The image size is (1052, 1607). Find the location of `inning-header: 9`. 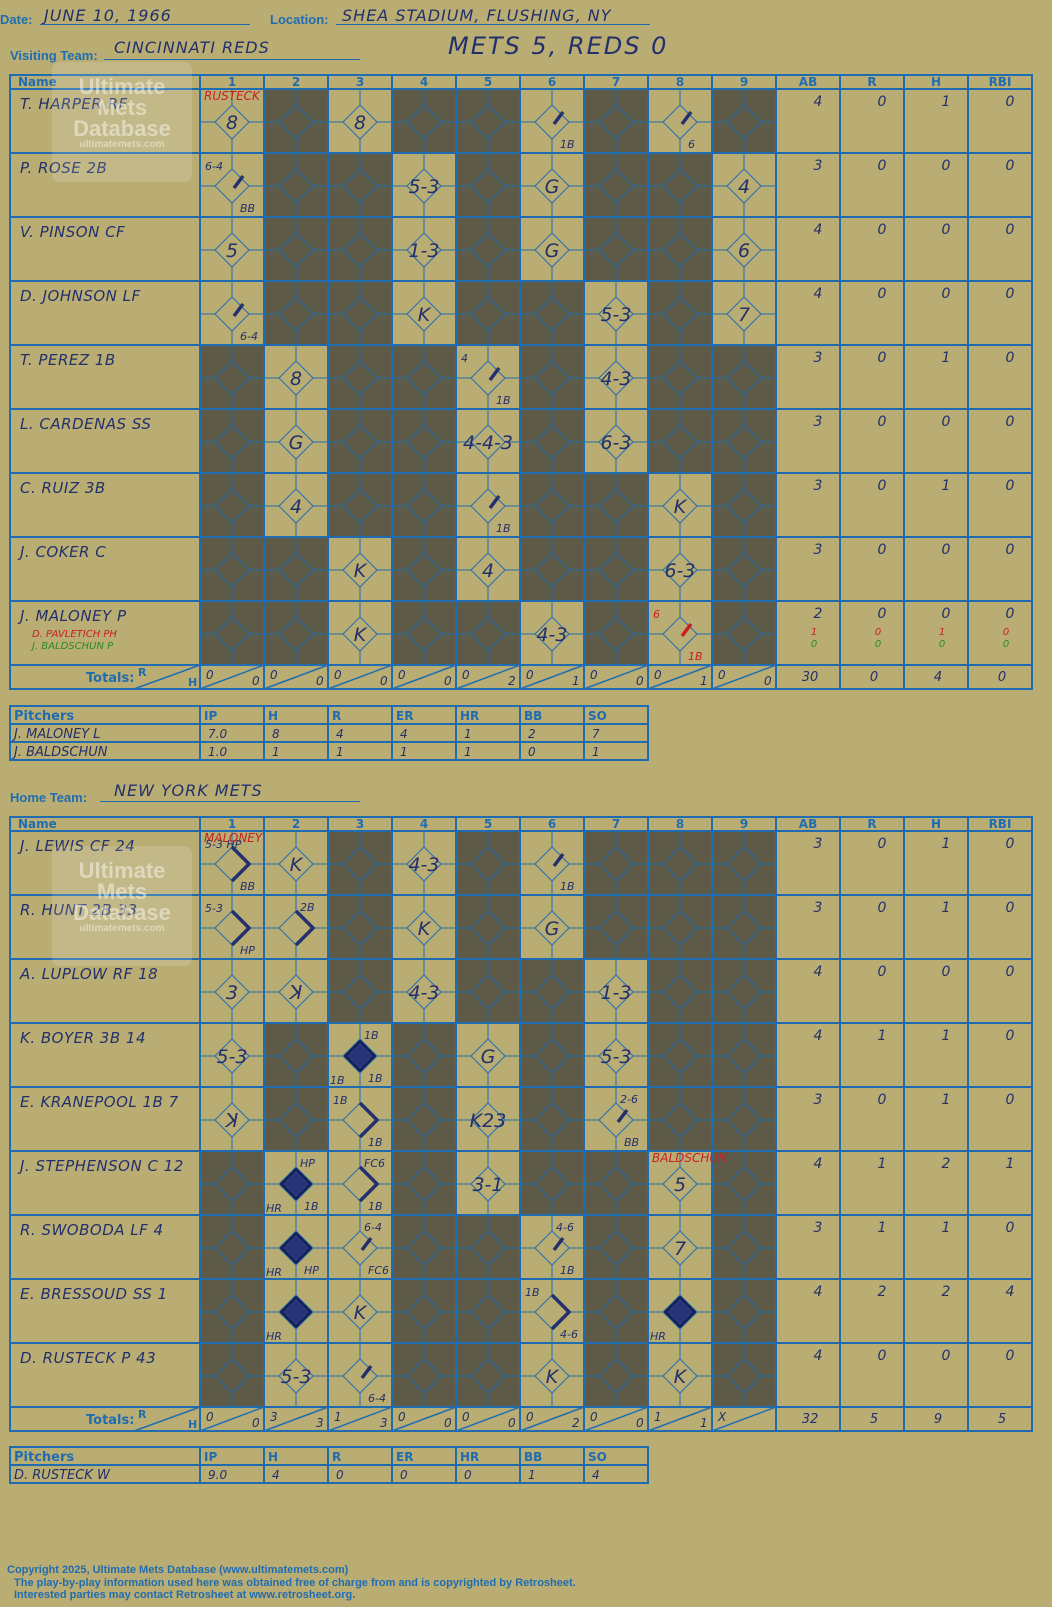

inning-header: 9 is located at coordinates (744, 824).